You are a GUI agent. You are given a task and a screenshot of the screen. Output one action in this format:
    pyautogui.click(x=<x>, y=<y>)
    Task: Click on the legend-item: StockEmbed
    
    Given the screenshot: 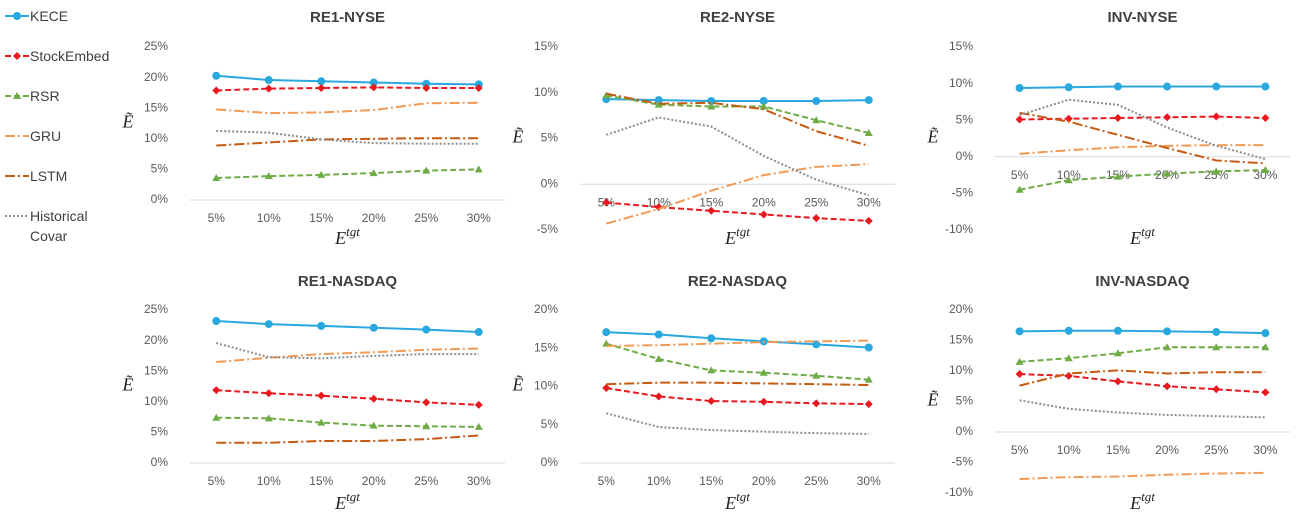 What is the action you would take?
    pyautogui.click(x=69, y=66)
    